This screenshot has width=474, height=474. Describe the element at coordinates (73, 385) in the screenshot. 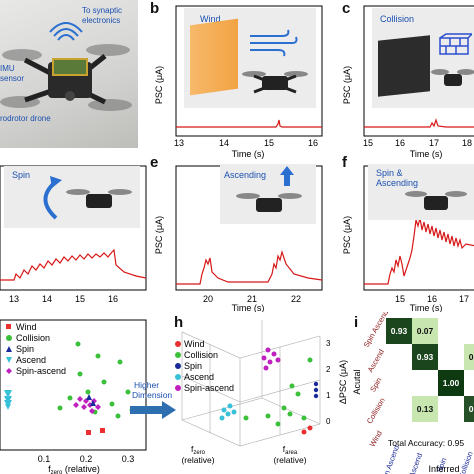

I see `panel-g-frame` at that location.